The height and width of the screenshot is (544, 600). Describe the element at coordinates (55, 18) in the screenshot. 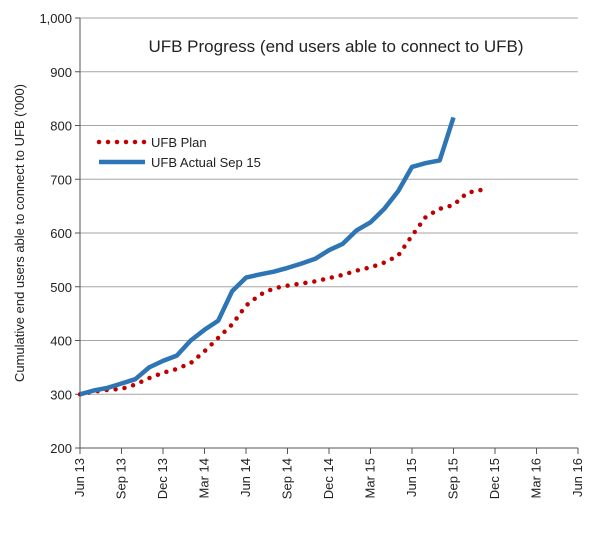

I see `y-tick-label: 1,000` at that location.